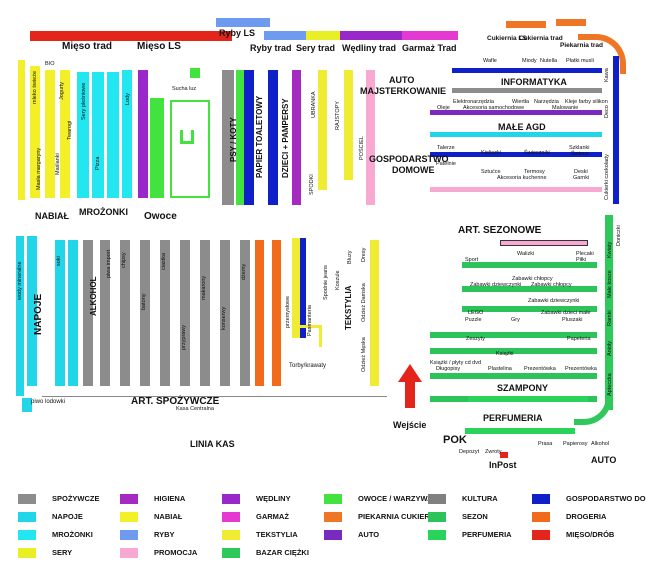  I want to click on txt-kwiaty: Kwiaty, so click(610, 249).